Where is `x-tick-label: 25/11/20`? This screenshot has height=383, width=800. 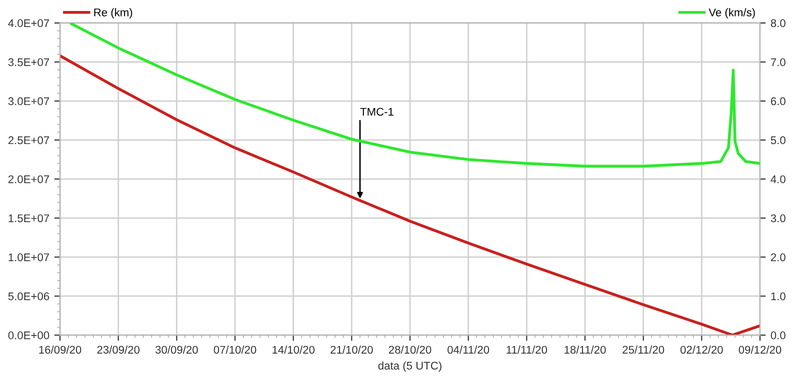
x-tick-label: 25/11/20 is located at coordinates (643, 350).